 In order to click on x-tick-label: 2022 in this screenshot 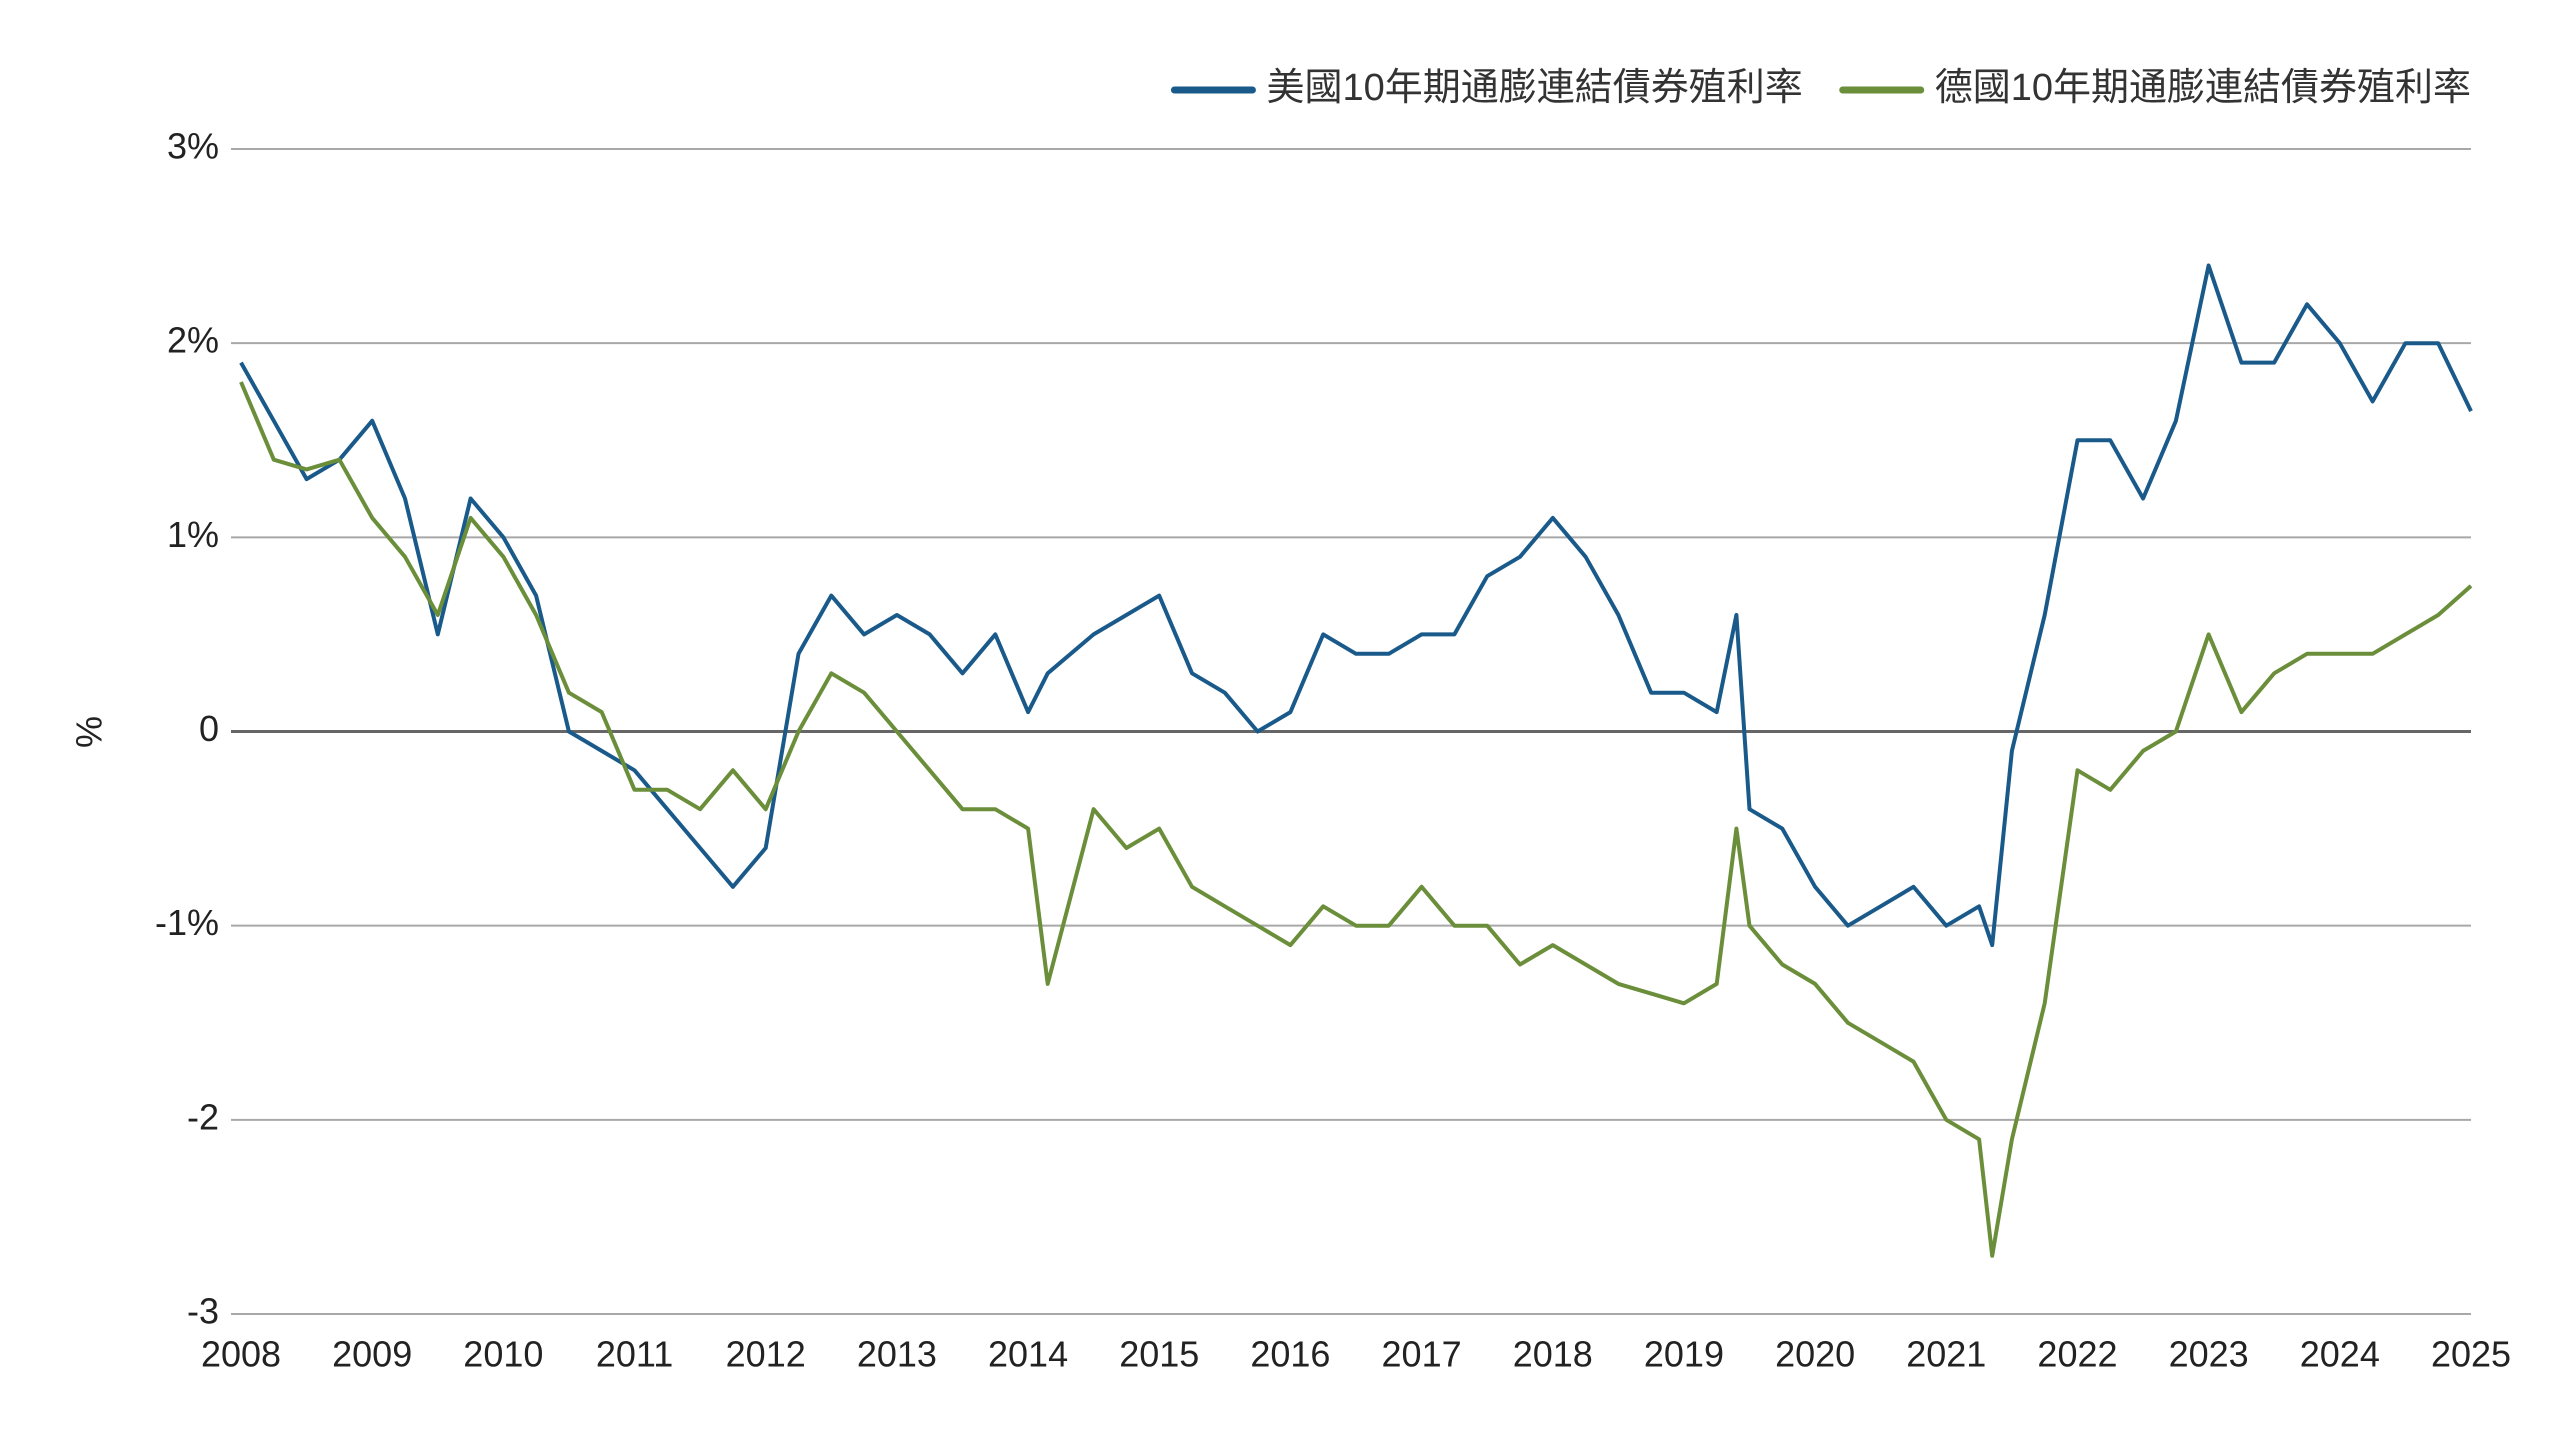, I will do `click(2077, 1354)`.